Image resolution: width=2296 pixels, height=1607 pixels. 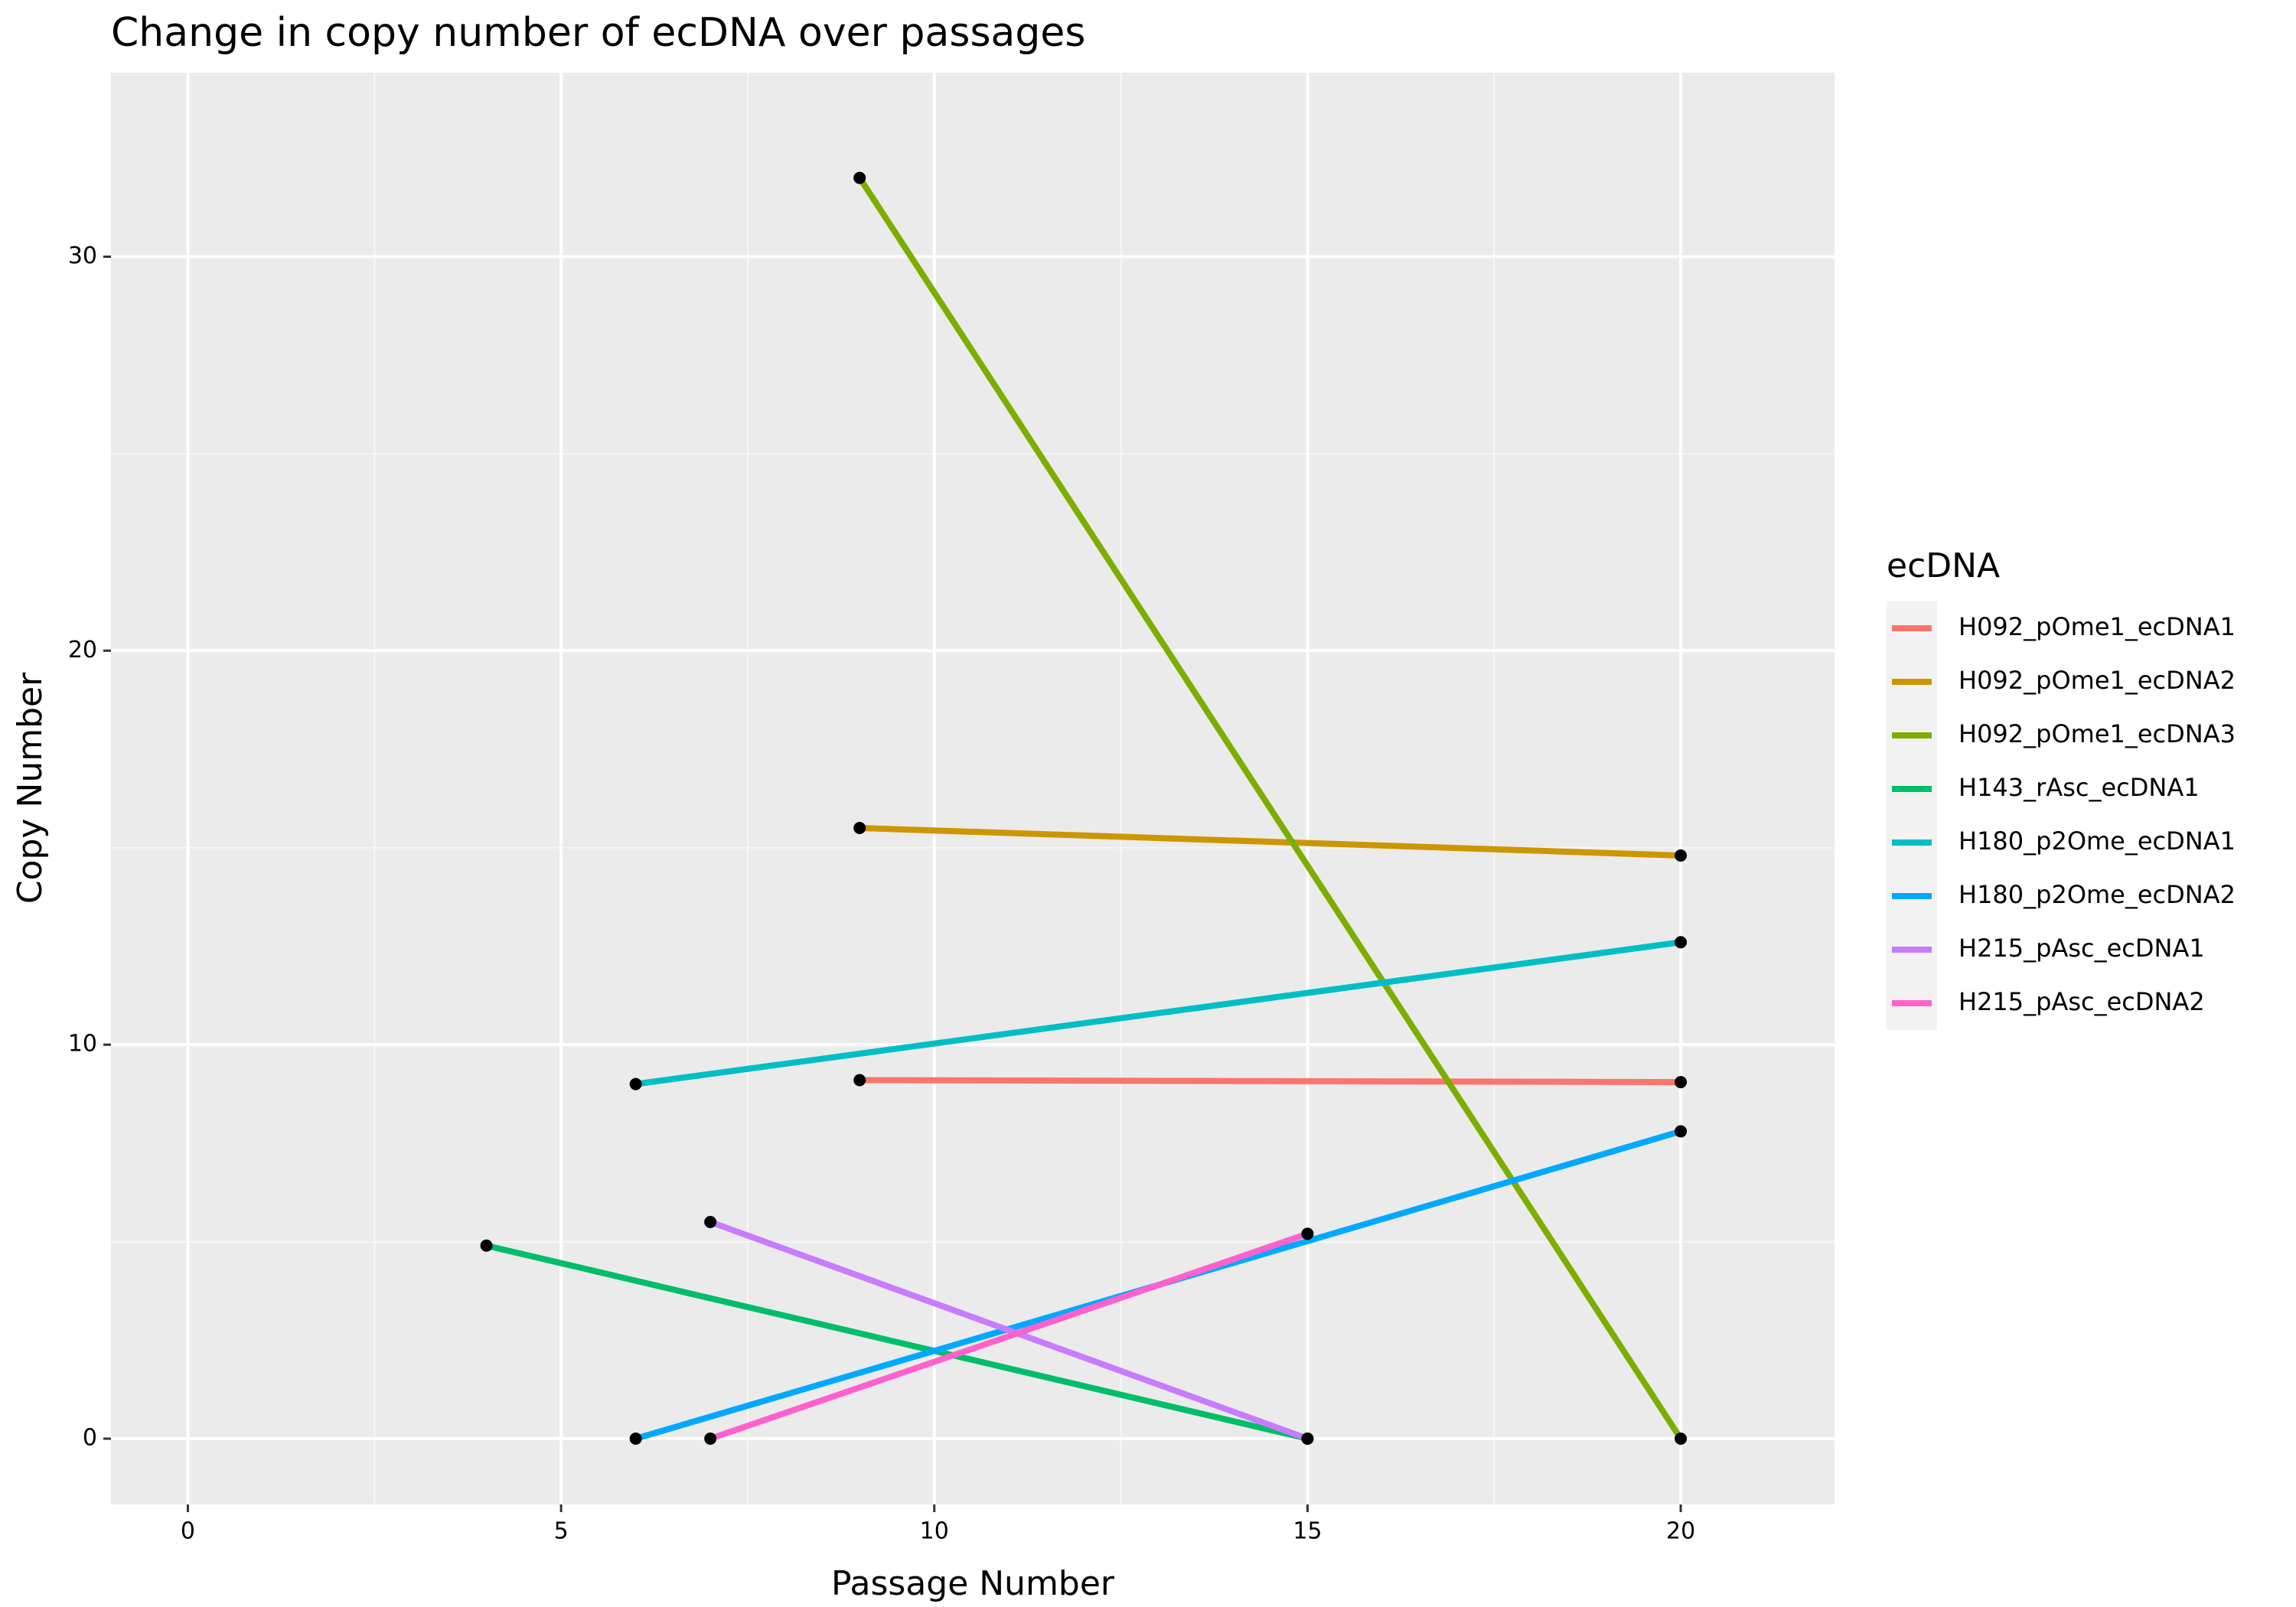 What do you see at coordinates (1307, 1532) in the screenshot?
I see `x-tick-label: 15` at bounding box center [1307, 1532].